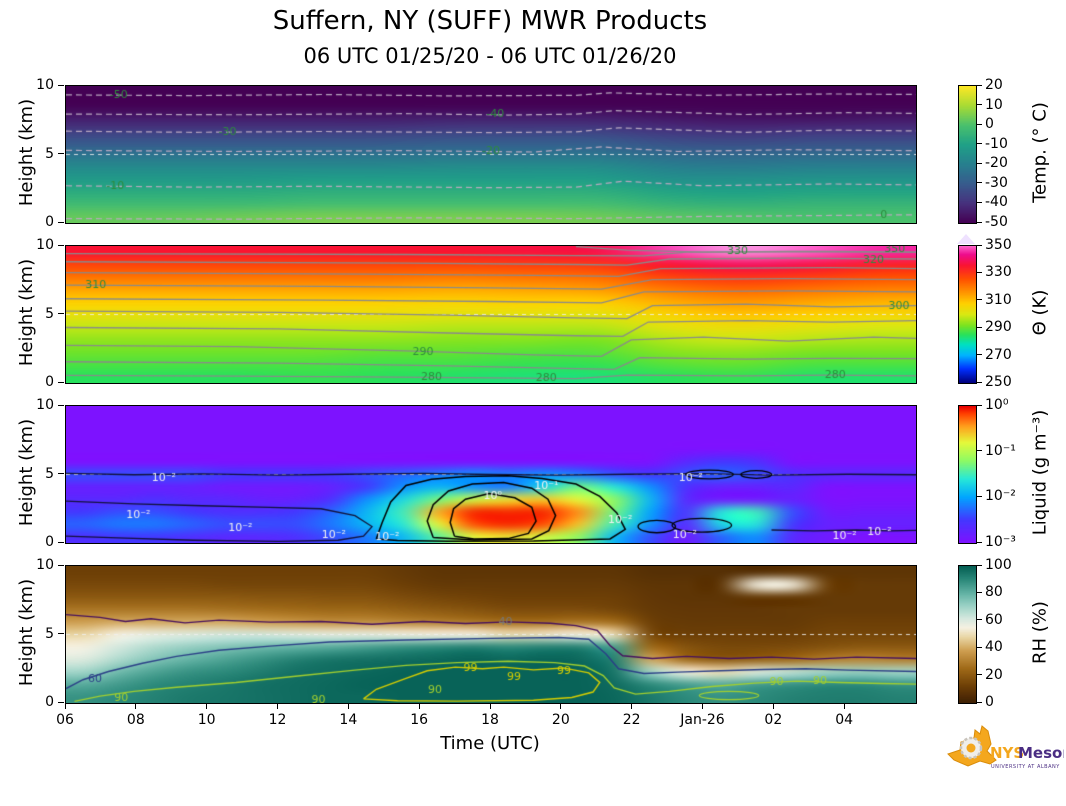 Image resolution: width=1066 pixels, height=806 pixels. Describe the element at coordinates (490, 21) in the screenshot. I see `page-title: Suffern, NY (SUFF) MWR Products` at that location.